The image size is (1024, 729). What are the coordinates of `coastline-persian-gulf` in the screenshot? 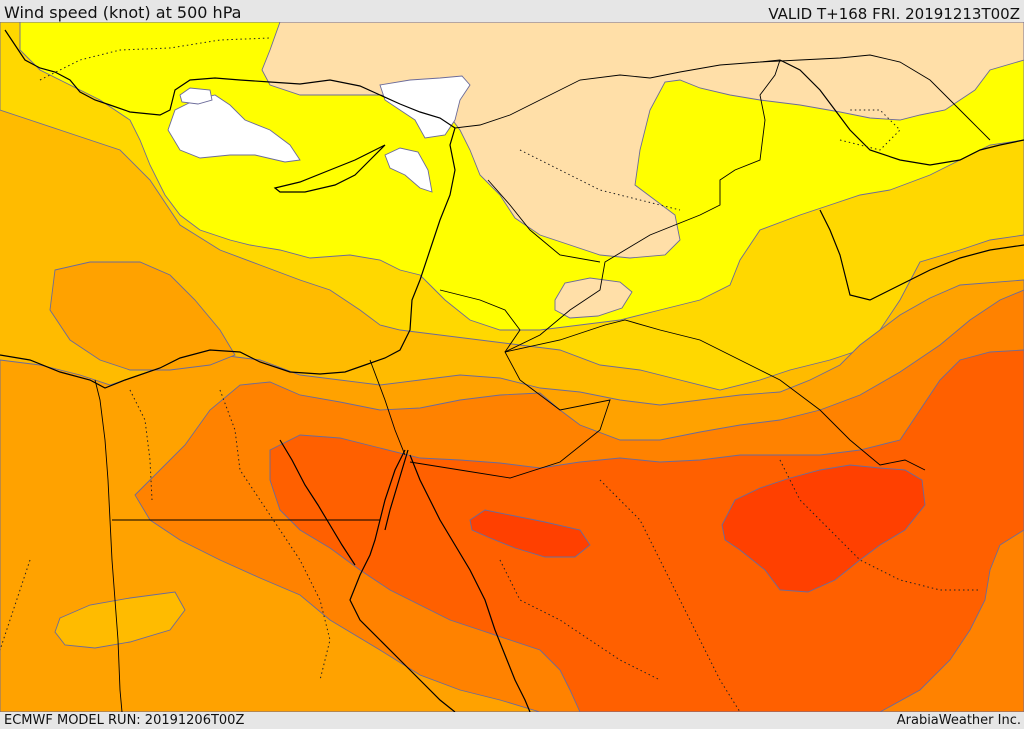 It's located at (921, 255).